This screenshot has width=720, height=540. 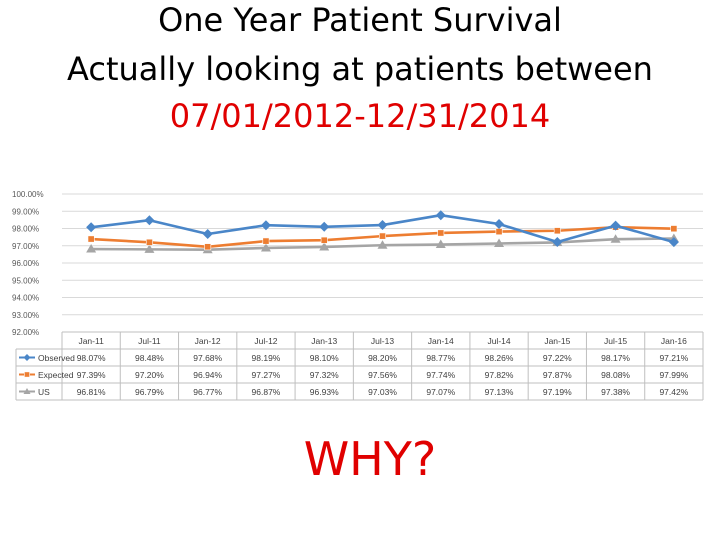 I want to click on x-tick-label: Jan-16, so click(x=674, y=341).